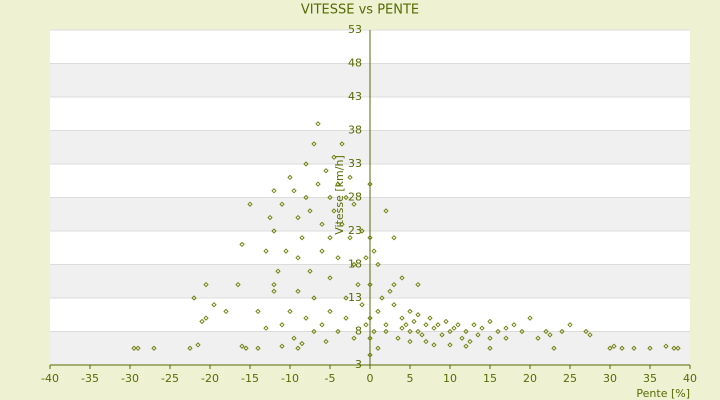 The image size is (720, 400). I want to click on x-tick-label: 35, so click(650, 378).